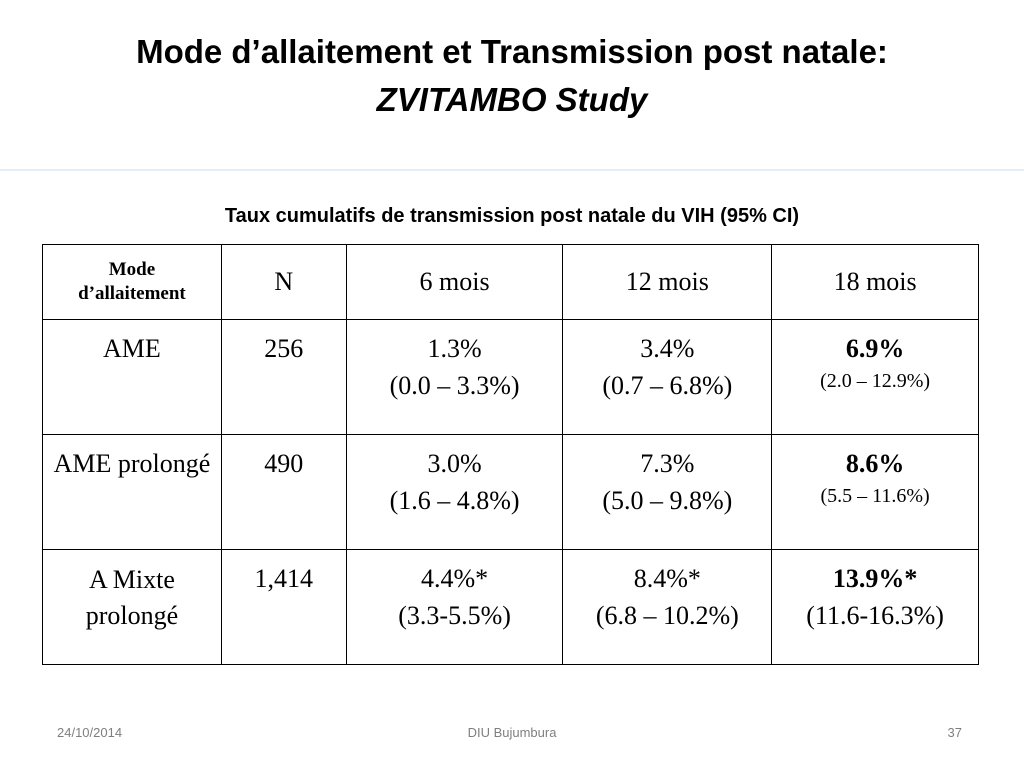 The image size is (1024, 768). What do you see at coordinates (667, 377) in the screenshot?
I see `cell-12-mois: 3.4% (0.7 – 6.8%)` at bounding box center [667, 377].